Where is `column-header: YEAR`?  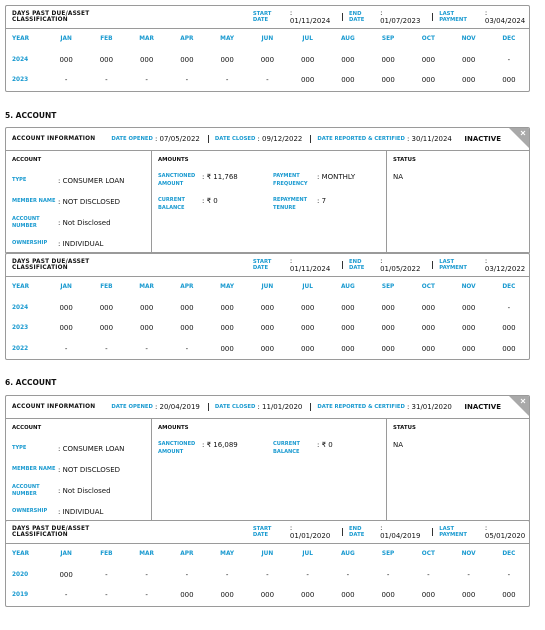 column-header: YEAR is located at coordinates (21, 39).